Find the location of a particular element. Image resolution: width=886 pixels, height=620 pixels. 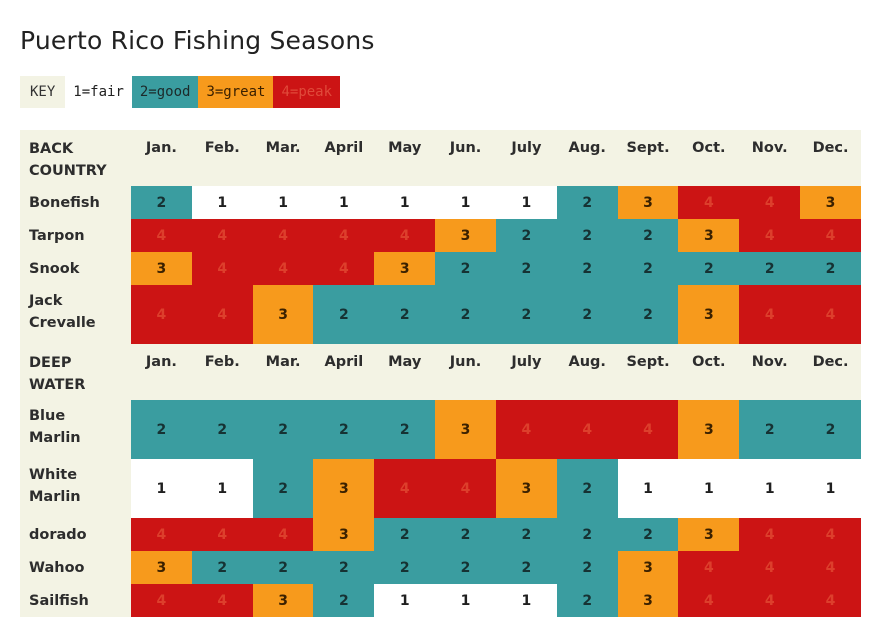

heat-cell-snook-oct: 2 is located at coordinates (709, 268).